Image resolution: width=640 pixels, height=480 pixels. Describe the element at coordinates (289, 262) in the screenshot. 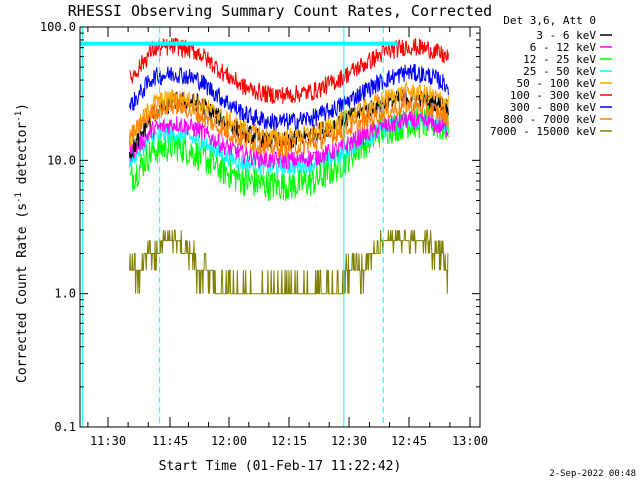

I see `series-line-7000-15000-keV` at that location.